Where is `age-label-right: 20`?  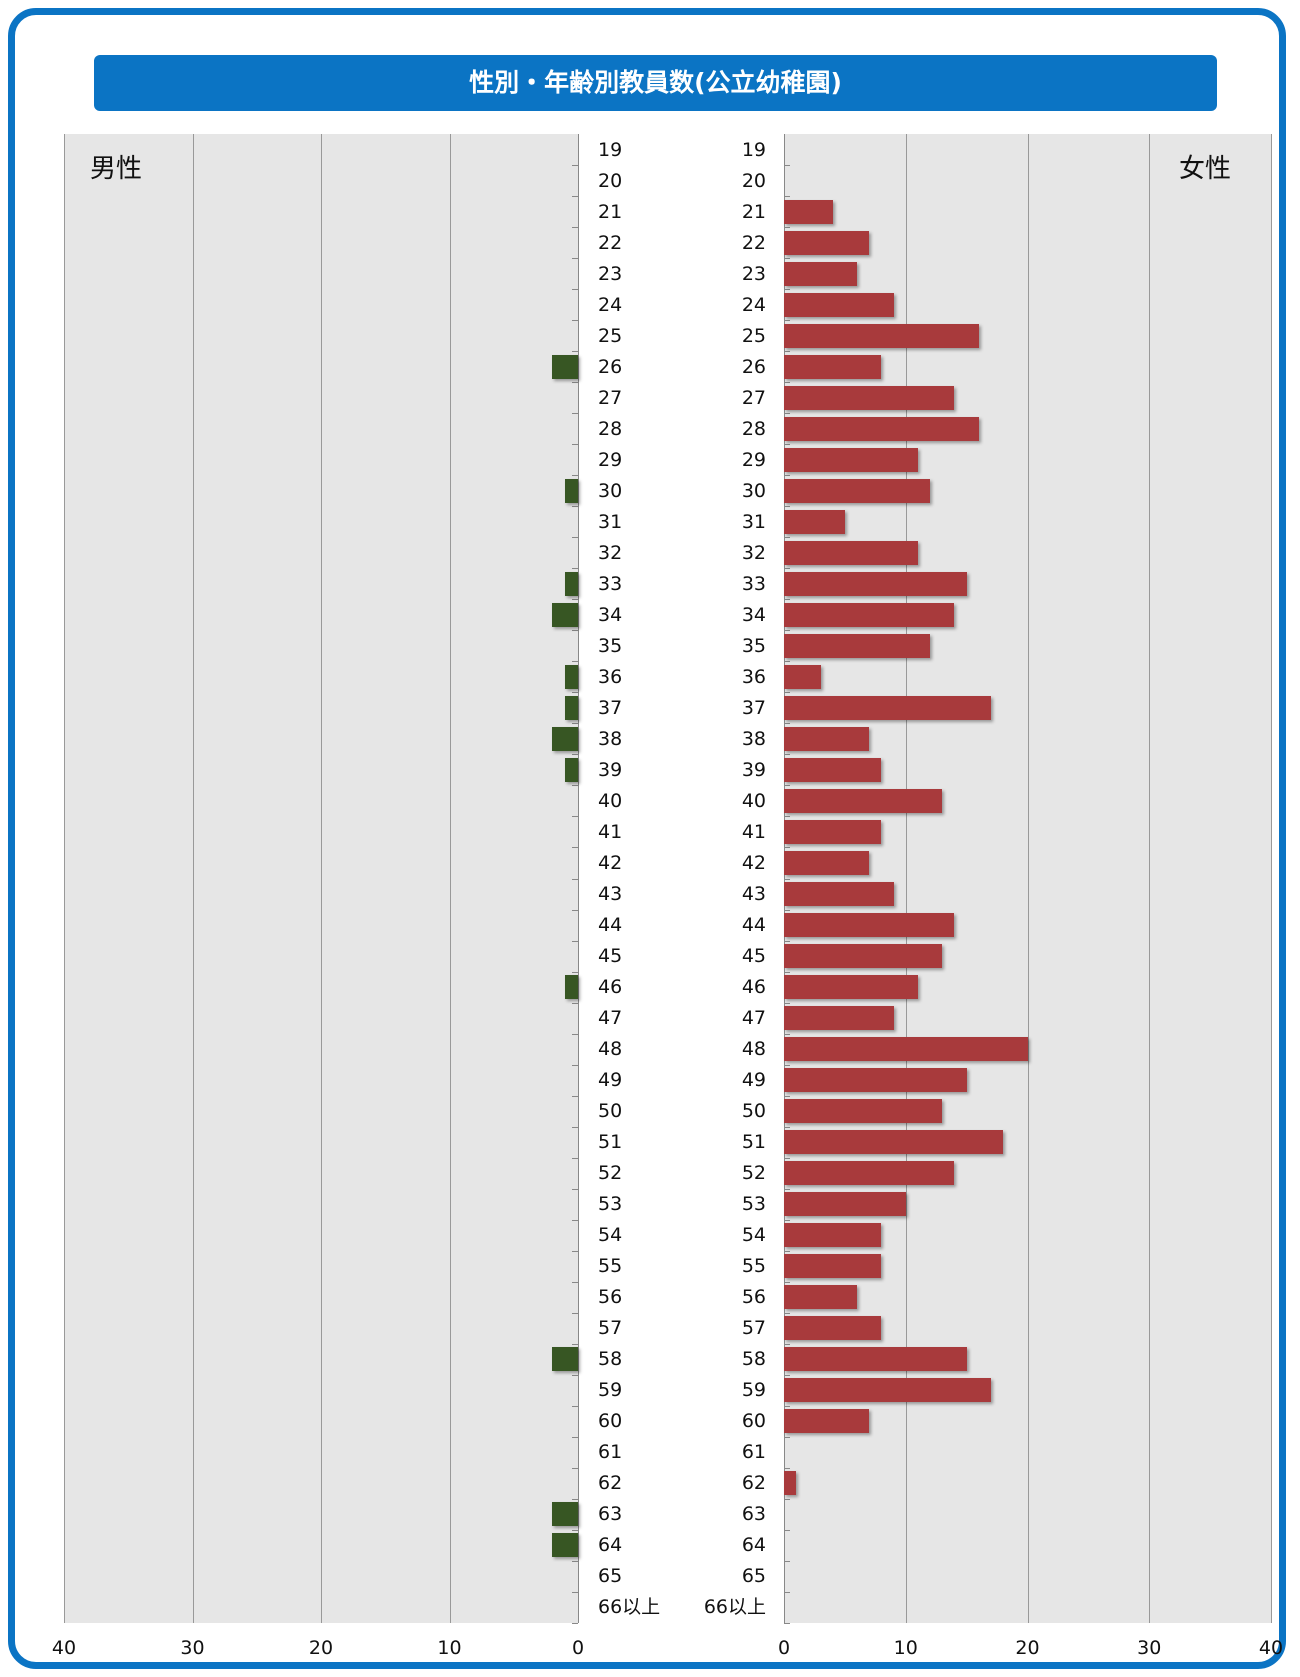
age-label-right: 20 is located at coordinates (753, 181).